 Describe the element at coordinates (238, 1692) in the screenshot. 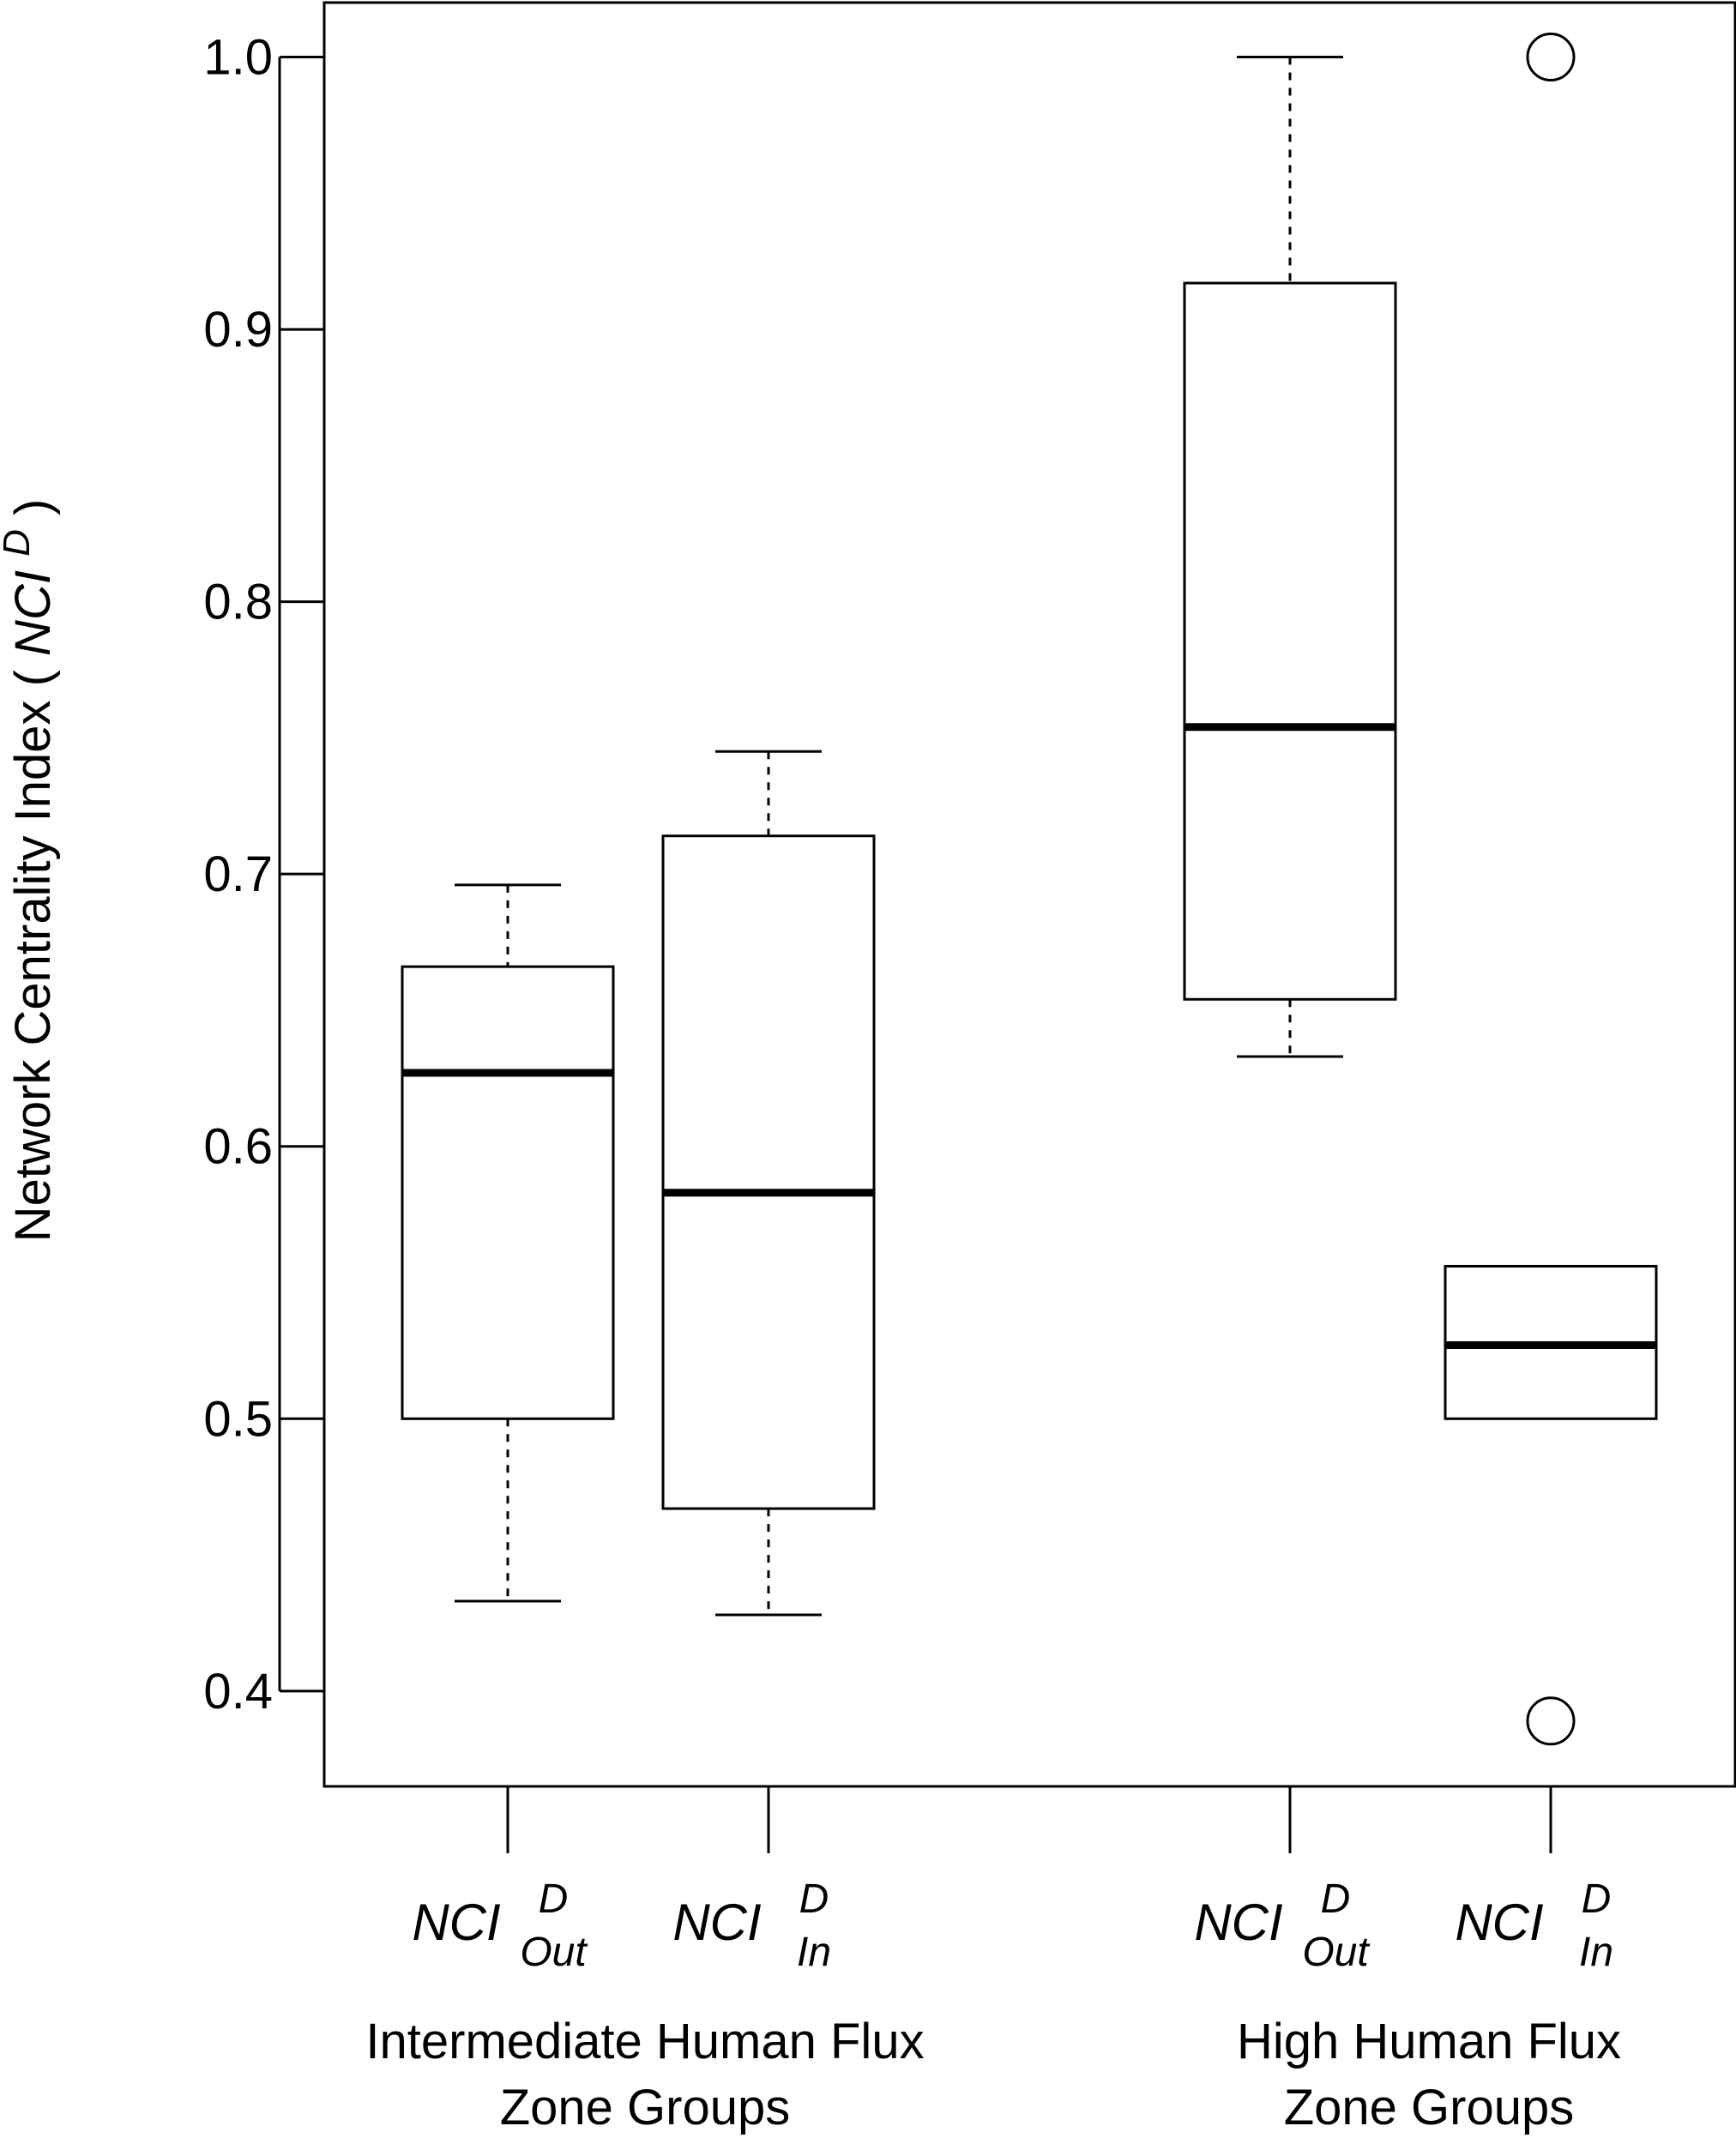

I see `y-tick-label-0: 0.4` at that location.